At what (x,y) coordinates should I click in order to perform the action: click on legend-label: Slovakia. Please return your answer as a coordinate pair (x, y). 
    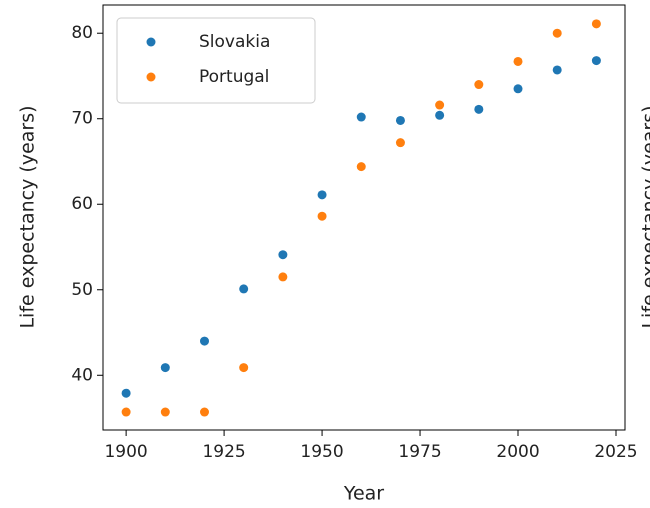
    Looking at the image, I should click on (234, 42).